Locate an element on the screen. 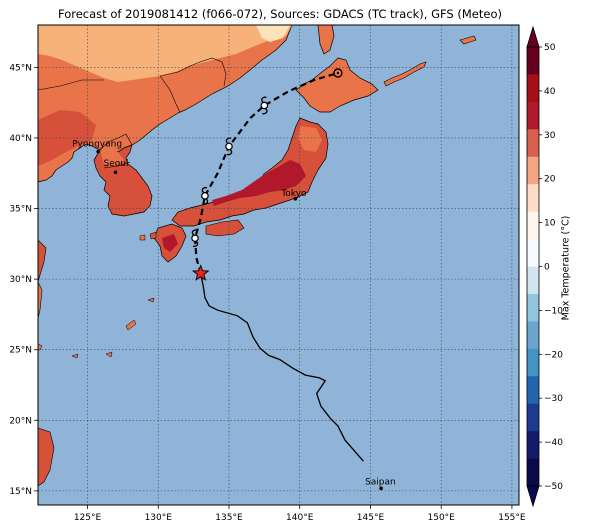  city-label: Seoul is located at coordinates (116, 164).